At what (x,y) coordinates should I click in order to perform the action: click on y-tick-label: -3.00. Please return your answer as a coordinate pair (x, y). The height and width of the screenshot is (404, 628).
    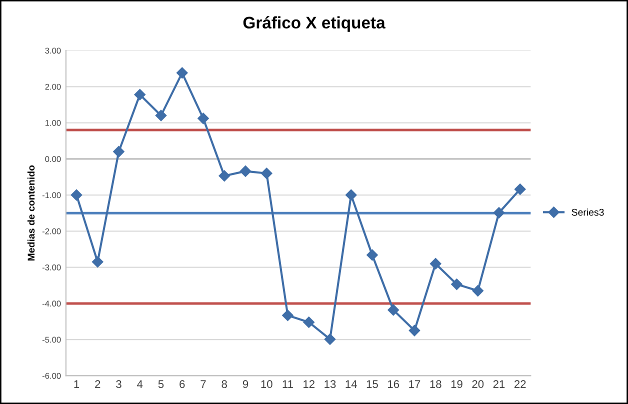
    Looking at the image, I should click on (51, 267).